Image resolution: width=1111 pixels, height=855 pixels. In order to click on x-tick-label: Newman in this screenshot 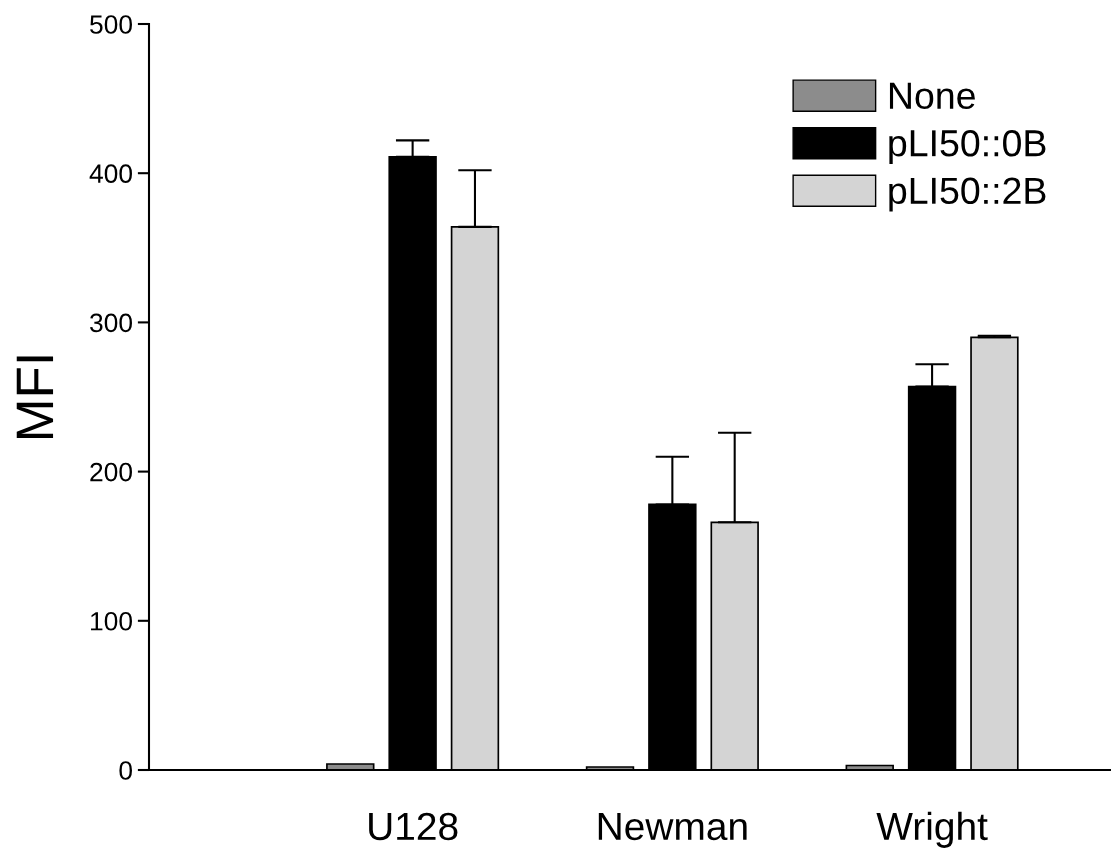, I will do `click(672, 827)`.